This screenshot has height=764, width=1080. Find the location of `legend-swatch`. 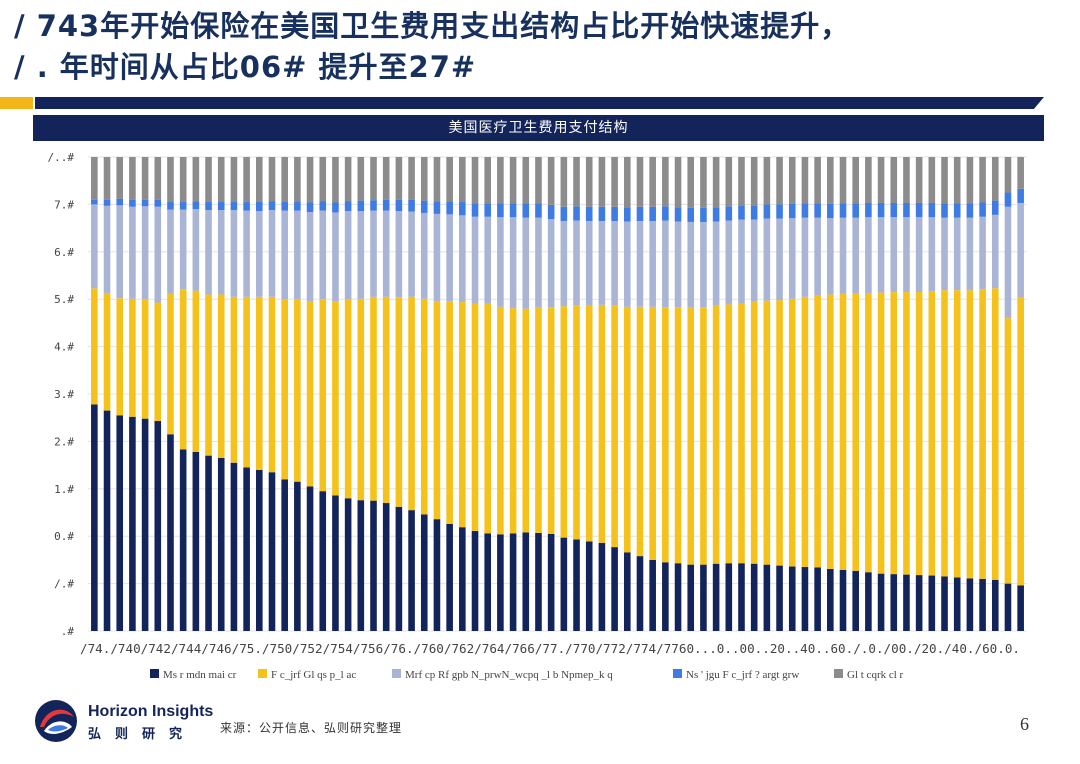

legend-swatch is located at coordinates (154, 673).